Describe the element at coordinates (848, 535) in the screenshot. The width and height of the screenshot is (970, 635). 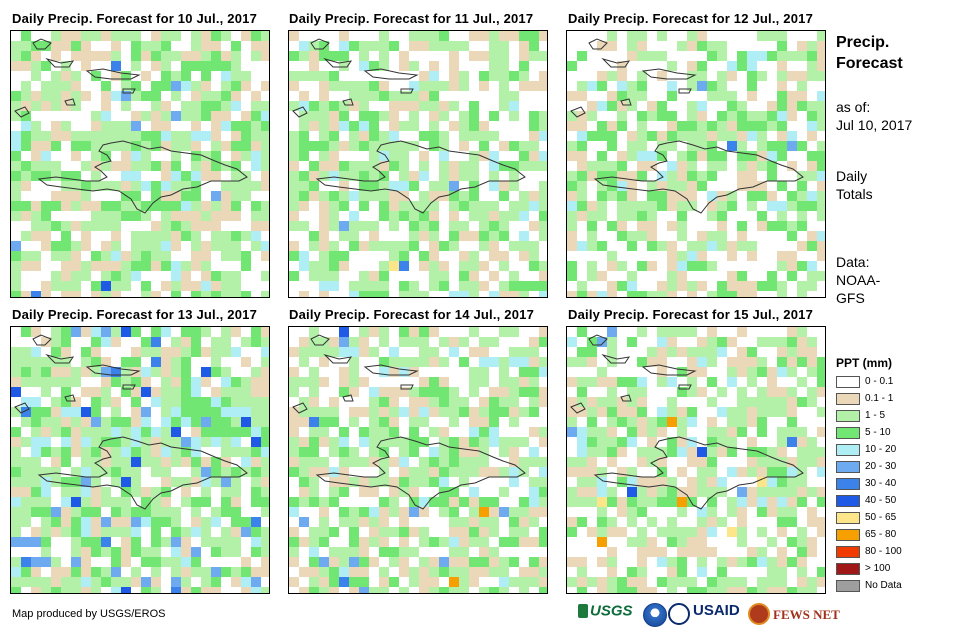
I see `legend-swatch` at that location.